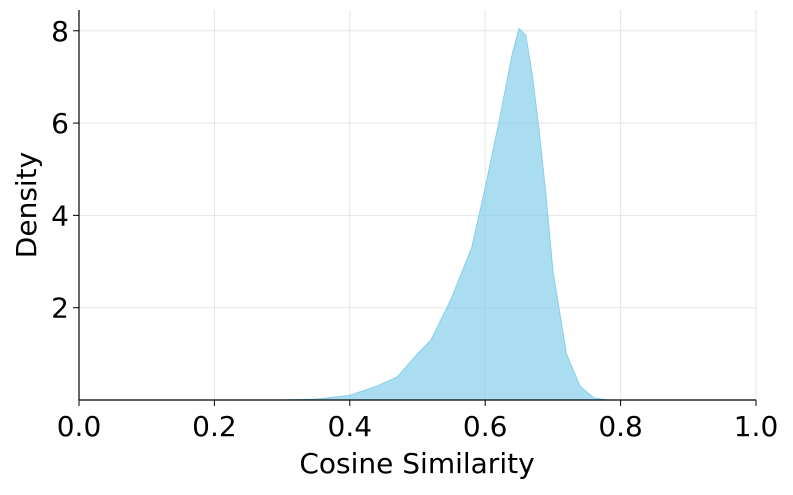 The height and width of the screenshot is (495, 793). What do you see at coordinates (60, 215) in the screenshot?
I see `y-tick-label: 4` at bounding box center [60, 215].